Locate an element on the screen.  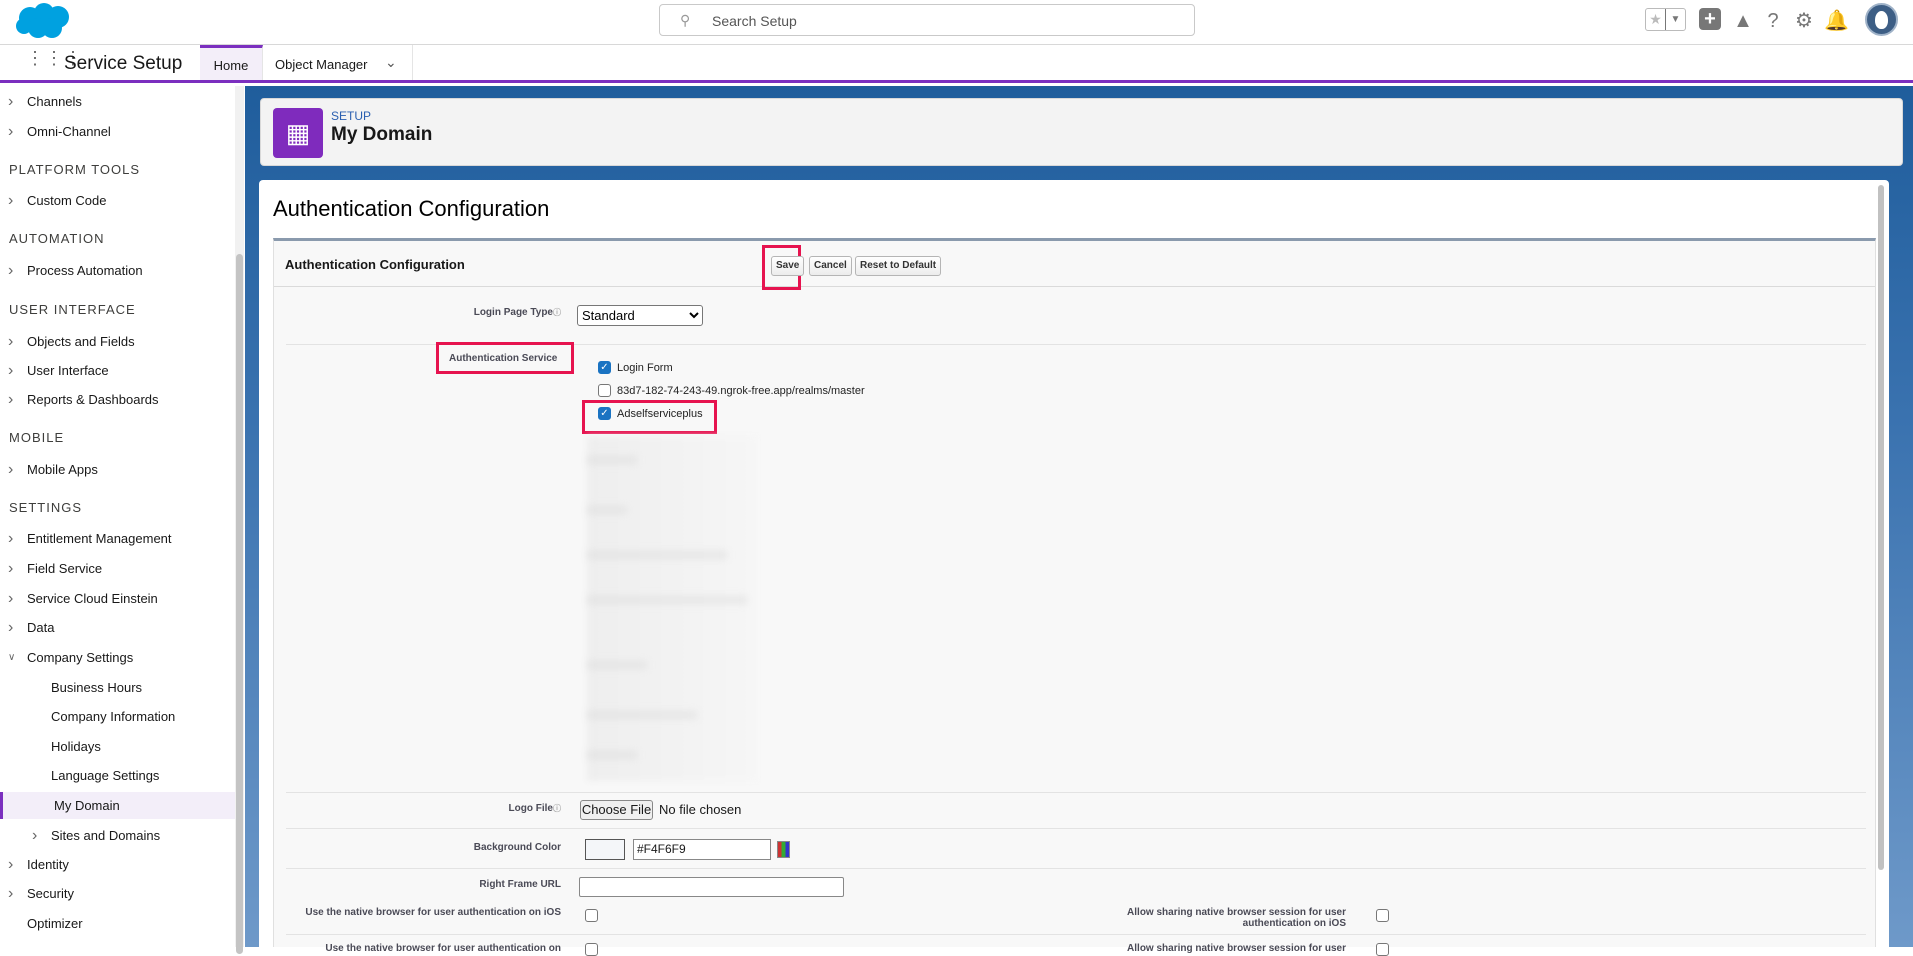
sidebar-item-holidays: Holidays is located at coordinates (117, 747).